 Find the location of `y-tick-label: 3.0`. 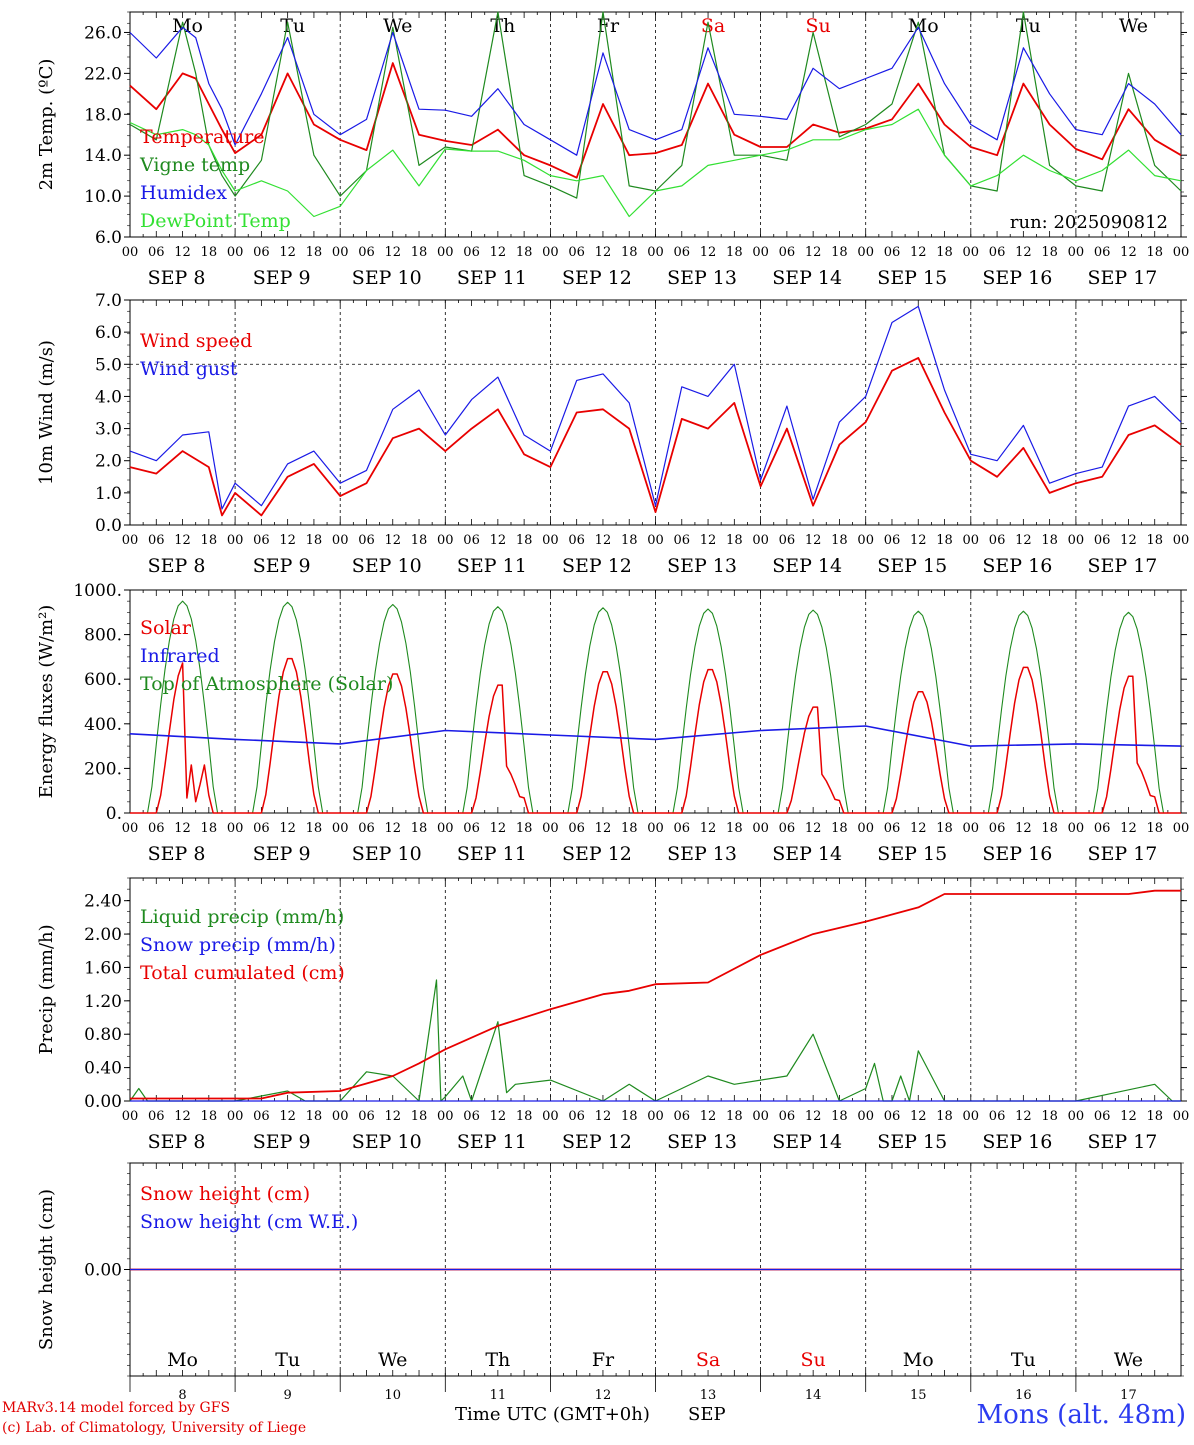

y-tick-label: 3.0 is located at coordinates (108, 430).